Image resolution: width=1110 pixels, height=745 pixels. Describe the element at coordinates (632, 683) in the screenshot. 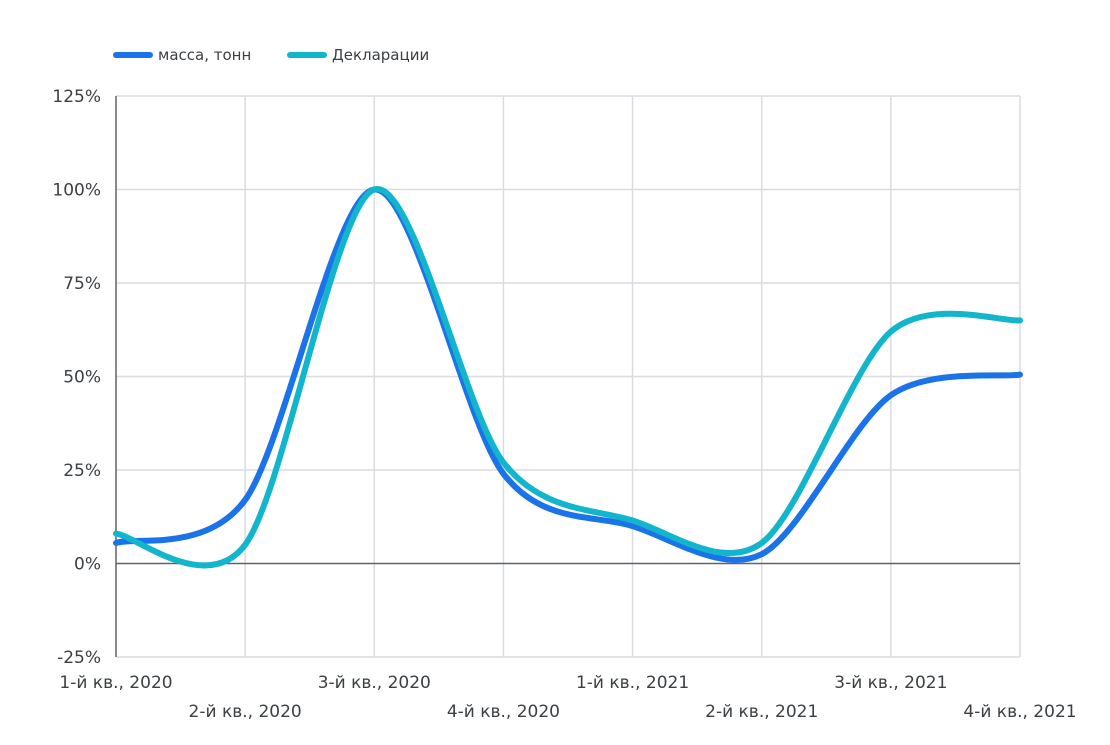

I see `x-tick-label: 1-й кв., 2021` at that location.